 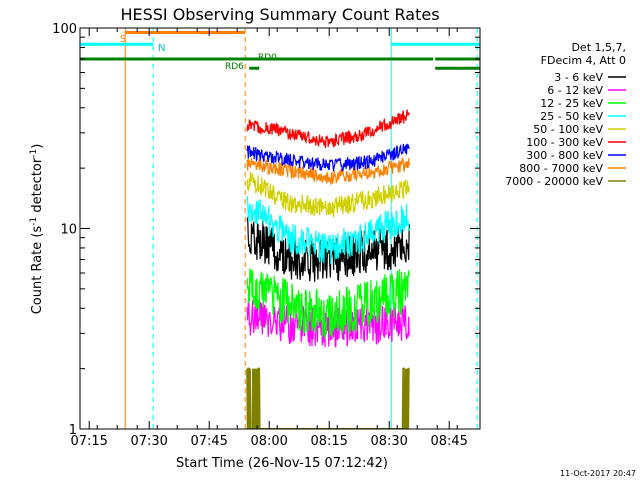 I want to click on legend-label-5: 100 - 300 keV, so click(x=564, y=142).